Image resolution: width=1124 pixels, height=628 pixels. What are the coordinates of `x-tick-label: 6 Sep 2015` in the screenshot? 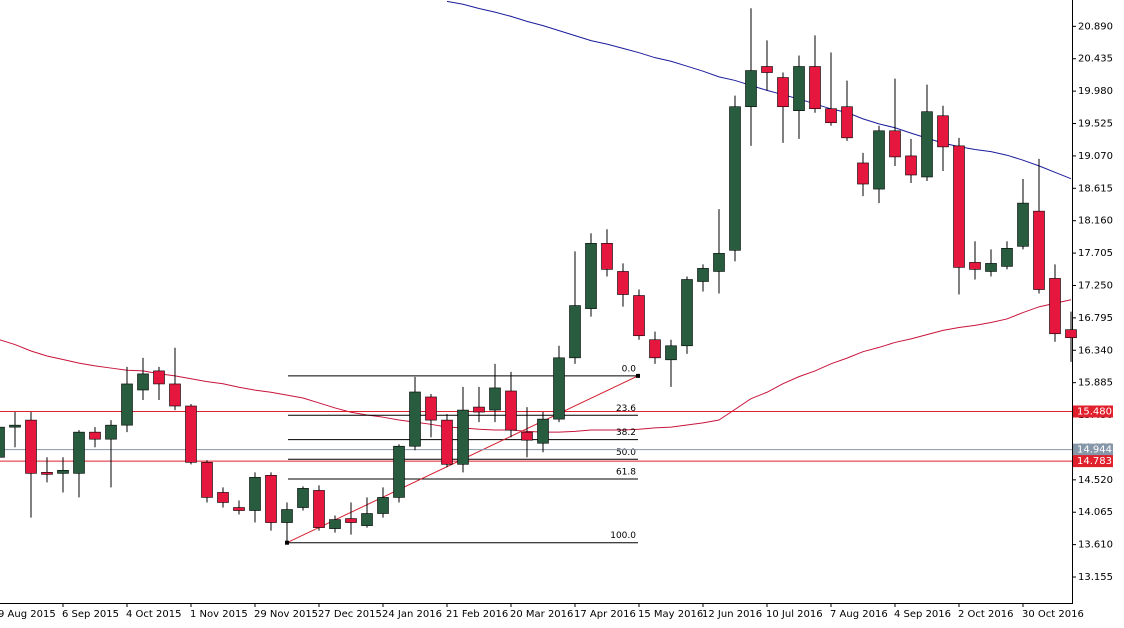 It's located at (90, 614).